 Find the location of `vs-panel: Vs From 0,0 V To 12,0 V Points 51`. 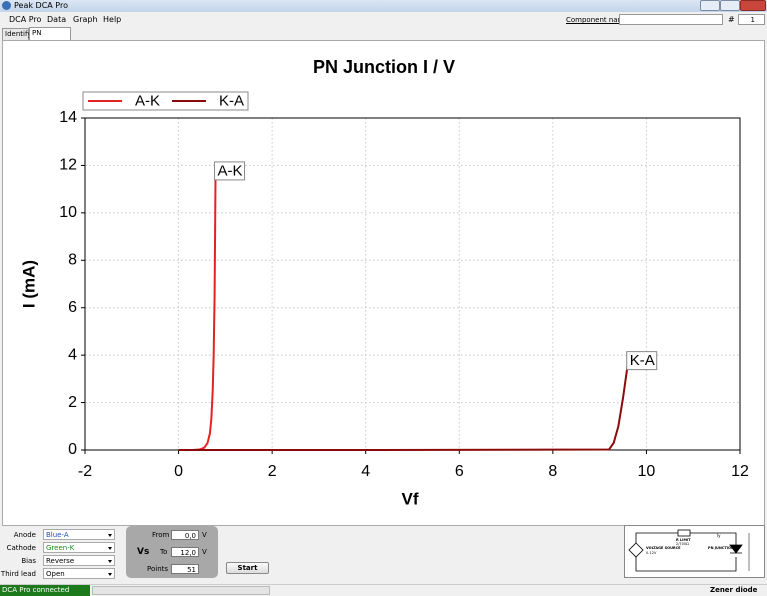

vs-panel: Vs From 0,0 V To 12,0 V Points 51 is located at coordinates (172, 552).